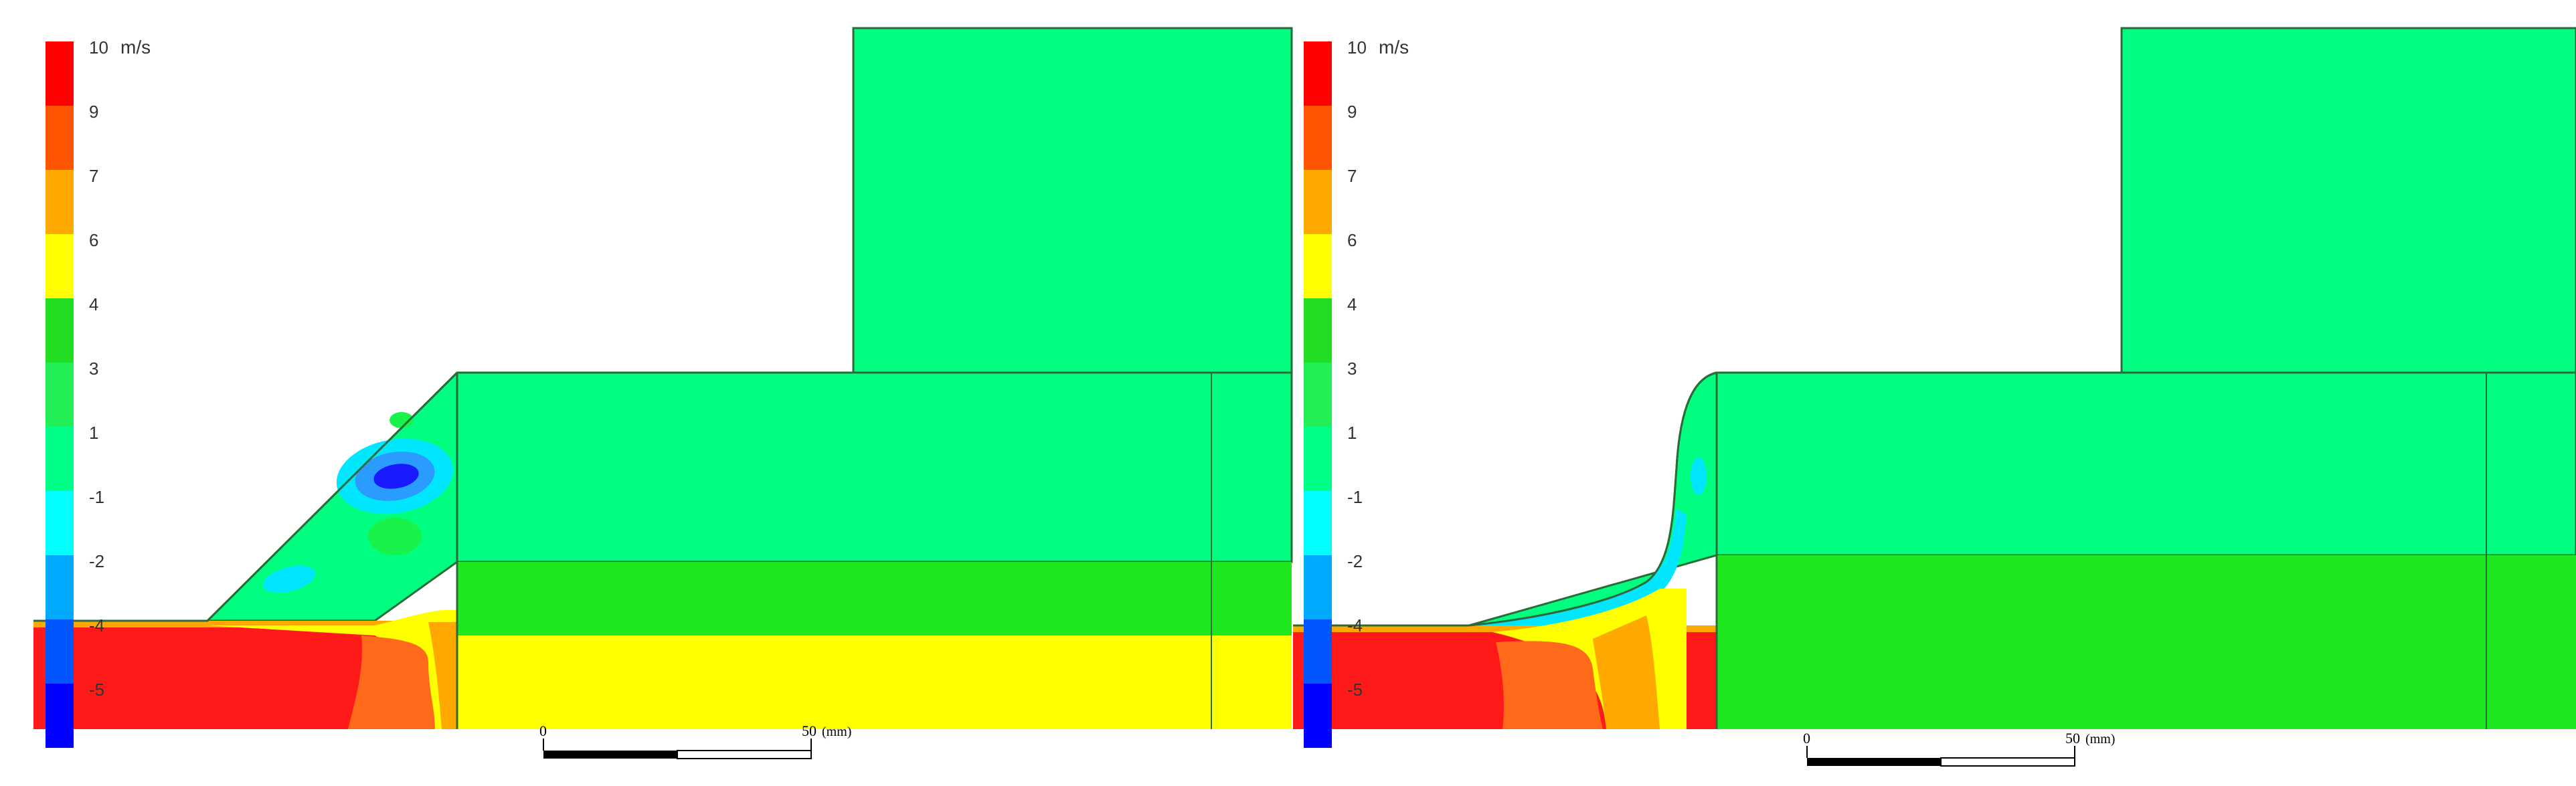  I want to click on green-patch, so click(395, 536).